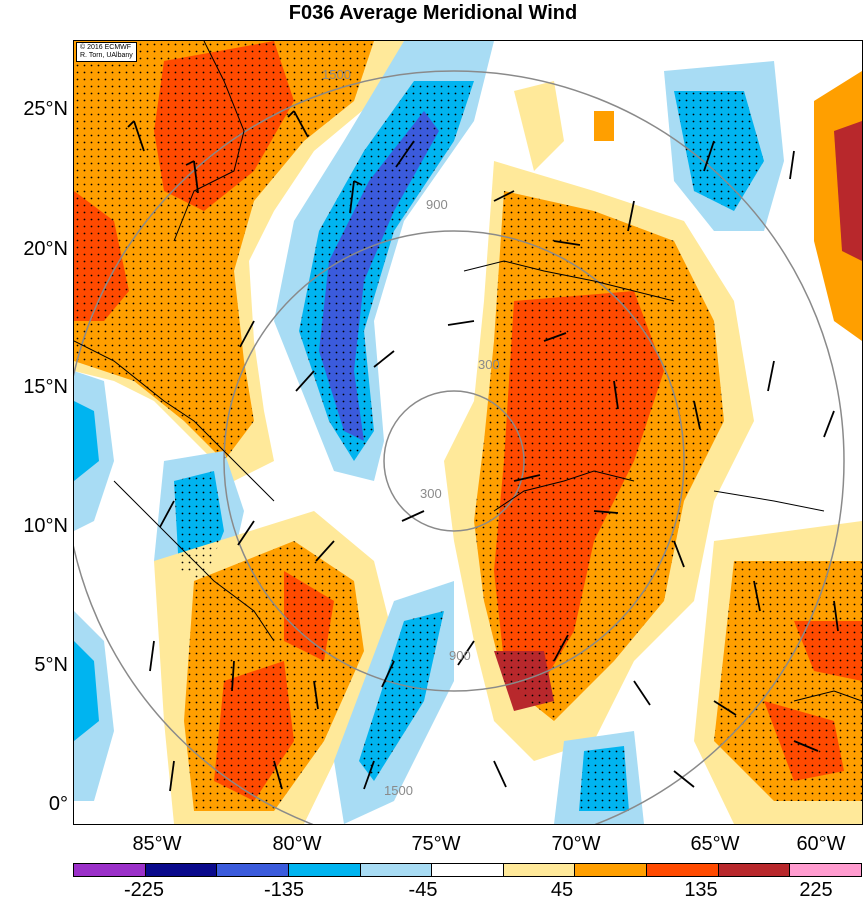  What do you see at coordinates (701, 890) in the screenshot?
I see `colorbar-label: 135` at bounding box center [701, 890].